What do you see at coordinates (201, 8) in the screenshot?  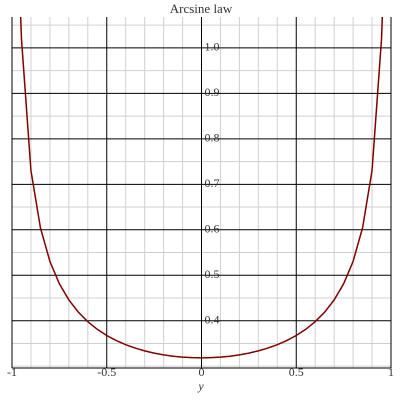 I see `chart-title: Arcsine law` at bounding box center [201, 8].